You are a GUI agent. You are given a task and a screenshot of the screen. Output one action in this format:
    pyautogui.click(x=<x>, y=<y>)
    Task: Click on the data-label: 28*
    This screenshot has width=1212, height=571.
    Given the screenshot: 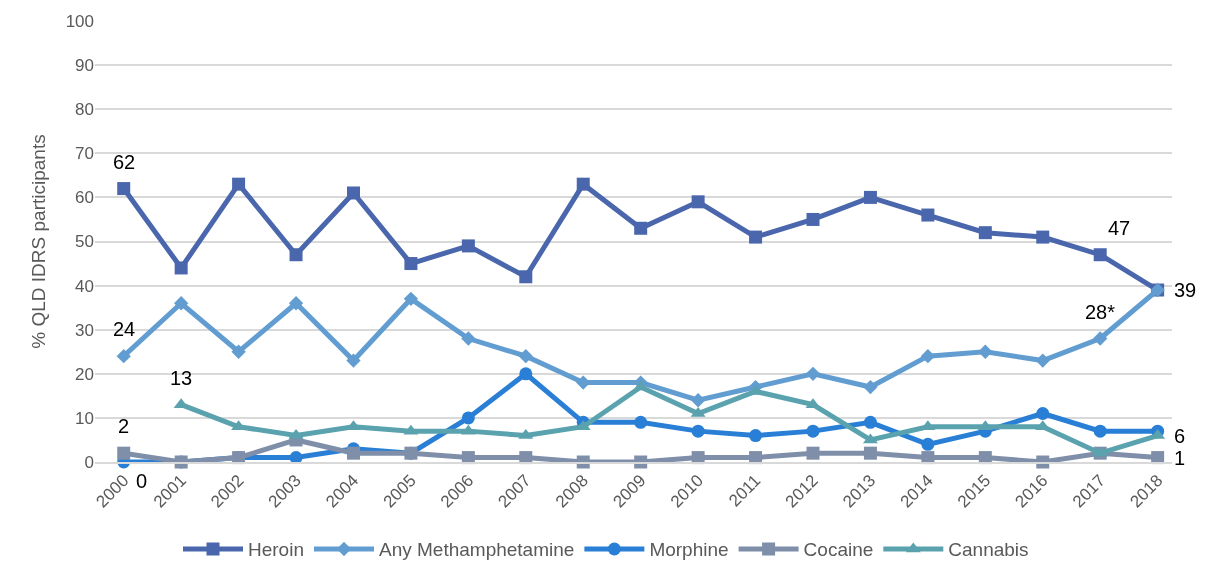 What is the action you would take?
    pyautogui.click(x=1100, y=312)
    